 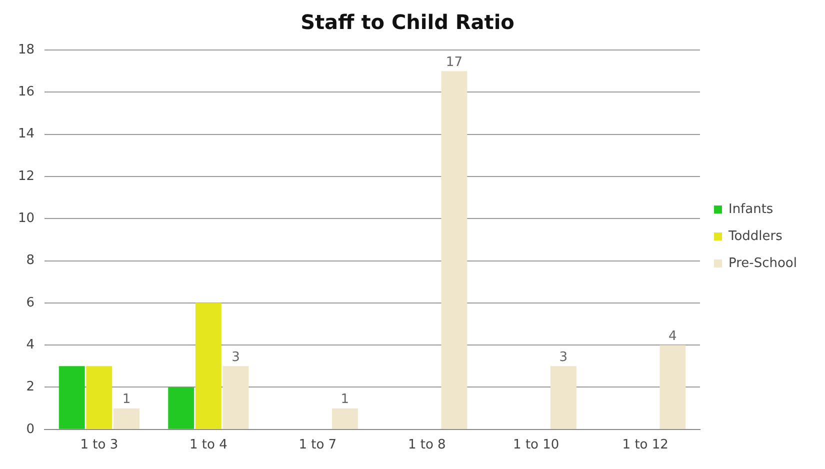 I want to click on y-tick-label: 4, so click(x=30, y=344).